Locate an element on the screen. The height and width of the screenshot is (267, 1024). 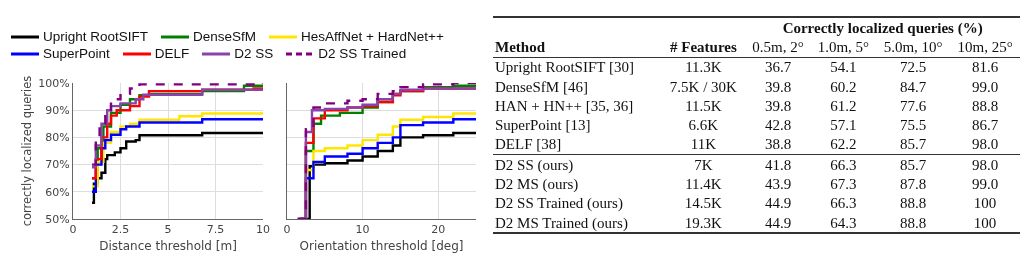
category-label: # Features is located at coordinates (703, 47).